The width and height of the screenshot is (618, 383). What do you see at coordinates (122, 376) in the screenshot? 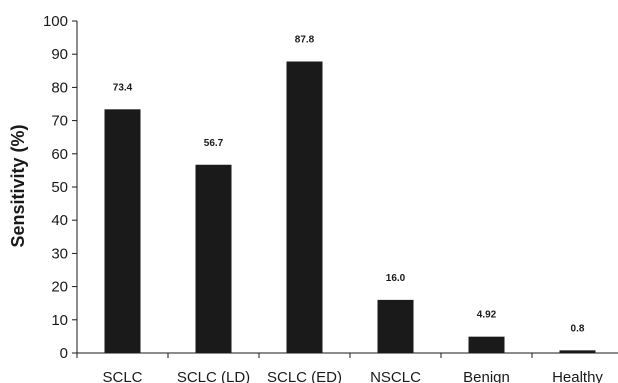
I see `x-tick-label: SCLC` at bounding box center [122, 376].